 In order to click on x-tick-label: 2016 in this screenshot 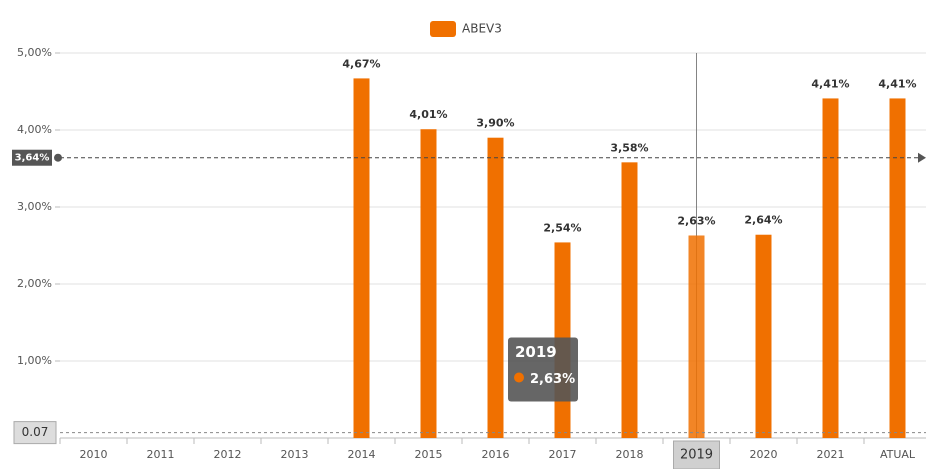, I will do `click(496, 454)`.